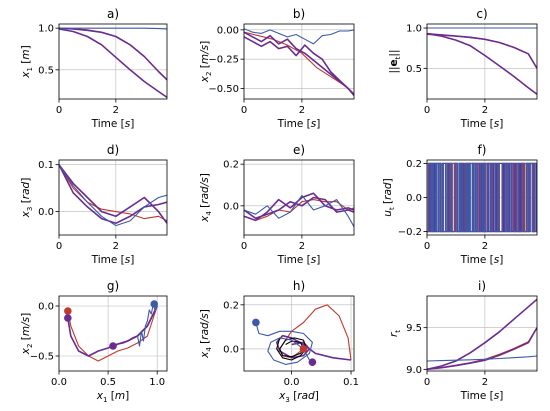 This screenshot has width=550, height=411. I want to click on panel-b: 0 2 0.00 −0.25 −0.50 b) Time [s] x2 [m/s], so click(277, 68).